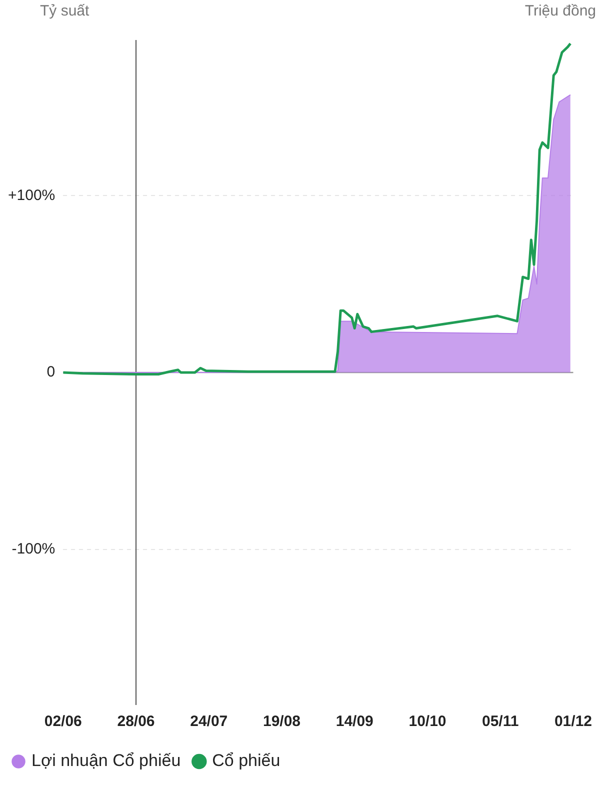  I want to click on x-tick-label: 05/11, so click(500, 721).